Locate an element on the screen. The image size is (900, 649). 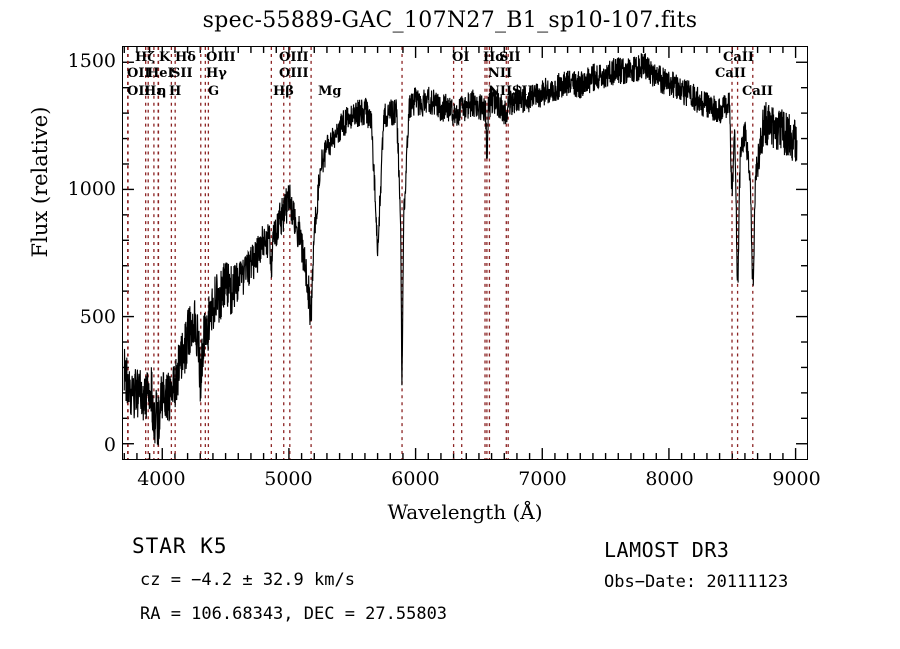
line-id-label: η is located at coordinates (162, 91).